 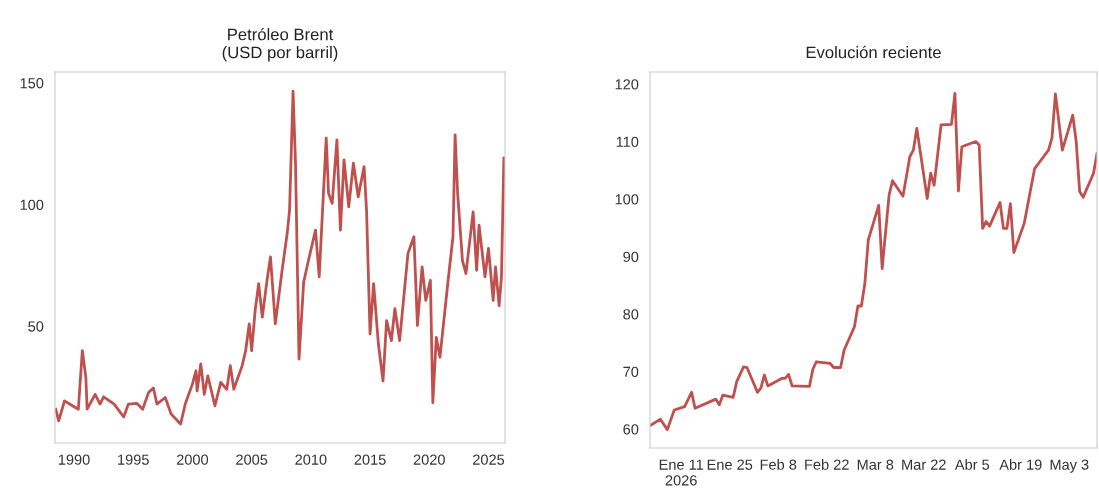 What do you see at coordinates (311, 459) in the screenshot?
I see `x-tick-label: 2010` at bounding box center [311, 459].